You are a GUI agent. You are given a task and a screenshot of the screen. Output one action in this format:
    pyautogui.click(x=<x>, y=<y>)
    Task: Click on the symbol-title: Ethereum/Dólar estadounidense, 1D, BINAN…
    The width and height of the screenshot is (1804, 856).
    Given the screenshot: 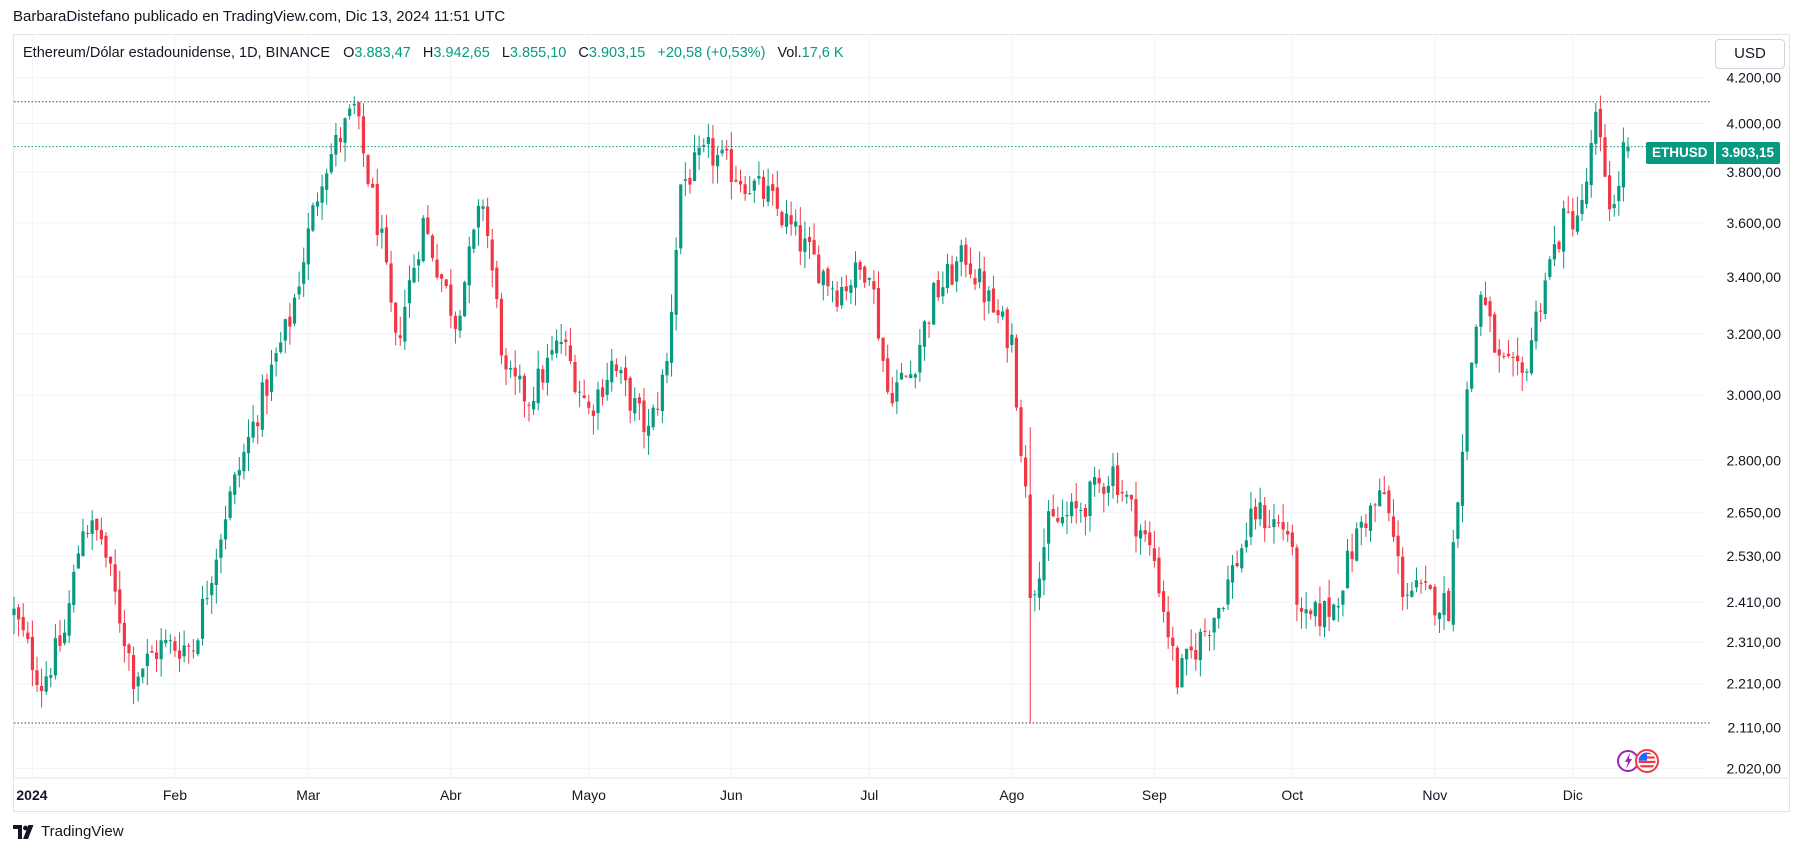 What is the action you would take?
    pyautogui.click(x=177, y=53)
    